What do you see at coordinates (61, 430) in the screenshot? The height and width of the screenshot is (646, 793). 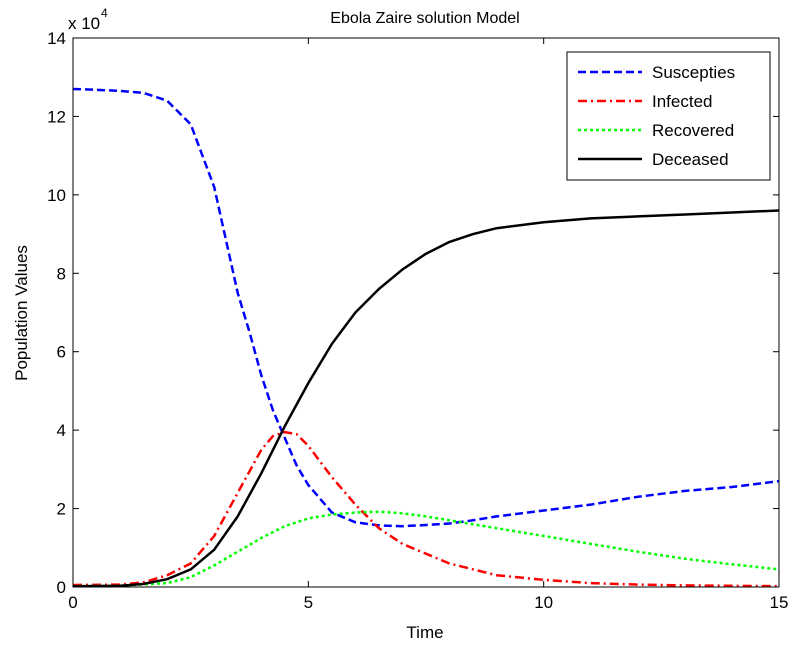 I see `y-tick-label: 4` at bounding box center [61, 430].